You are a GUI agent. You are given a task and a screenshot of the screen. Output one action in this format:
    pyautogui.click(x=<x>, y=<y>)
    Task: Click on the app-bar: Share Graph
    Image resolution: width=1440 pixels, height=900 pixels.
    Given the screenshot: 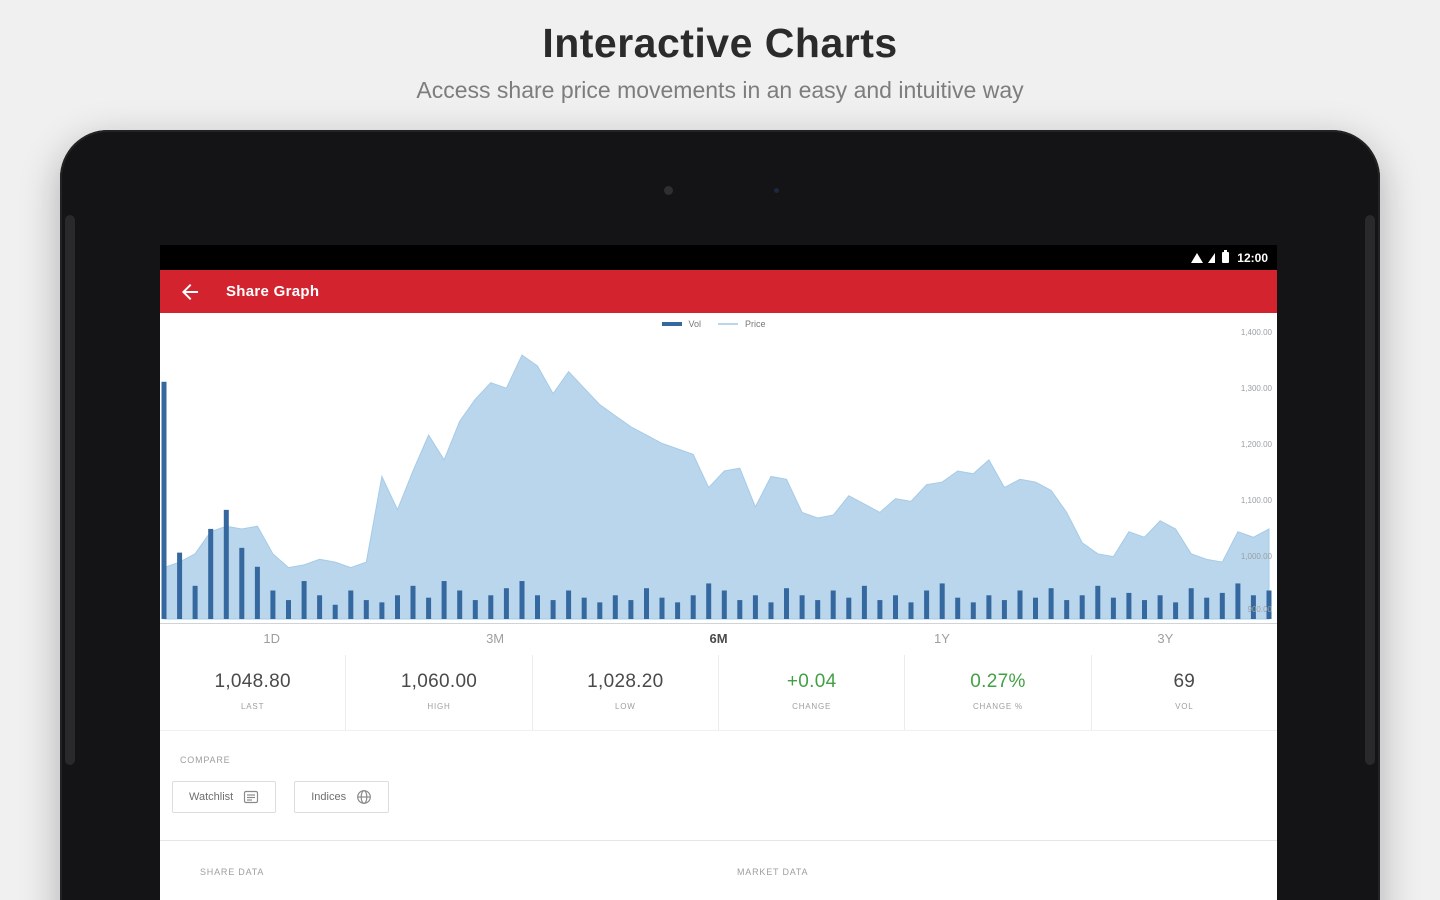 What is the action you would take?
    pyautogui.click(x=718, y=291)
    